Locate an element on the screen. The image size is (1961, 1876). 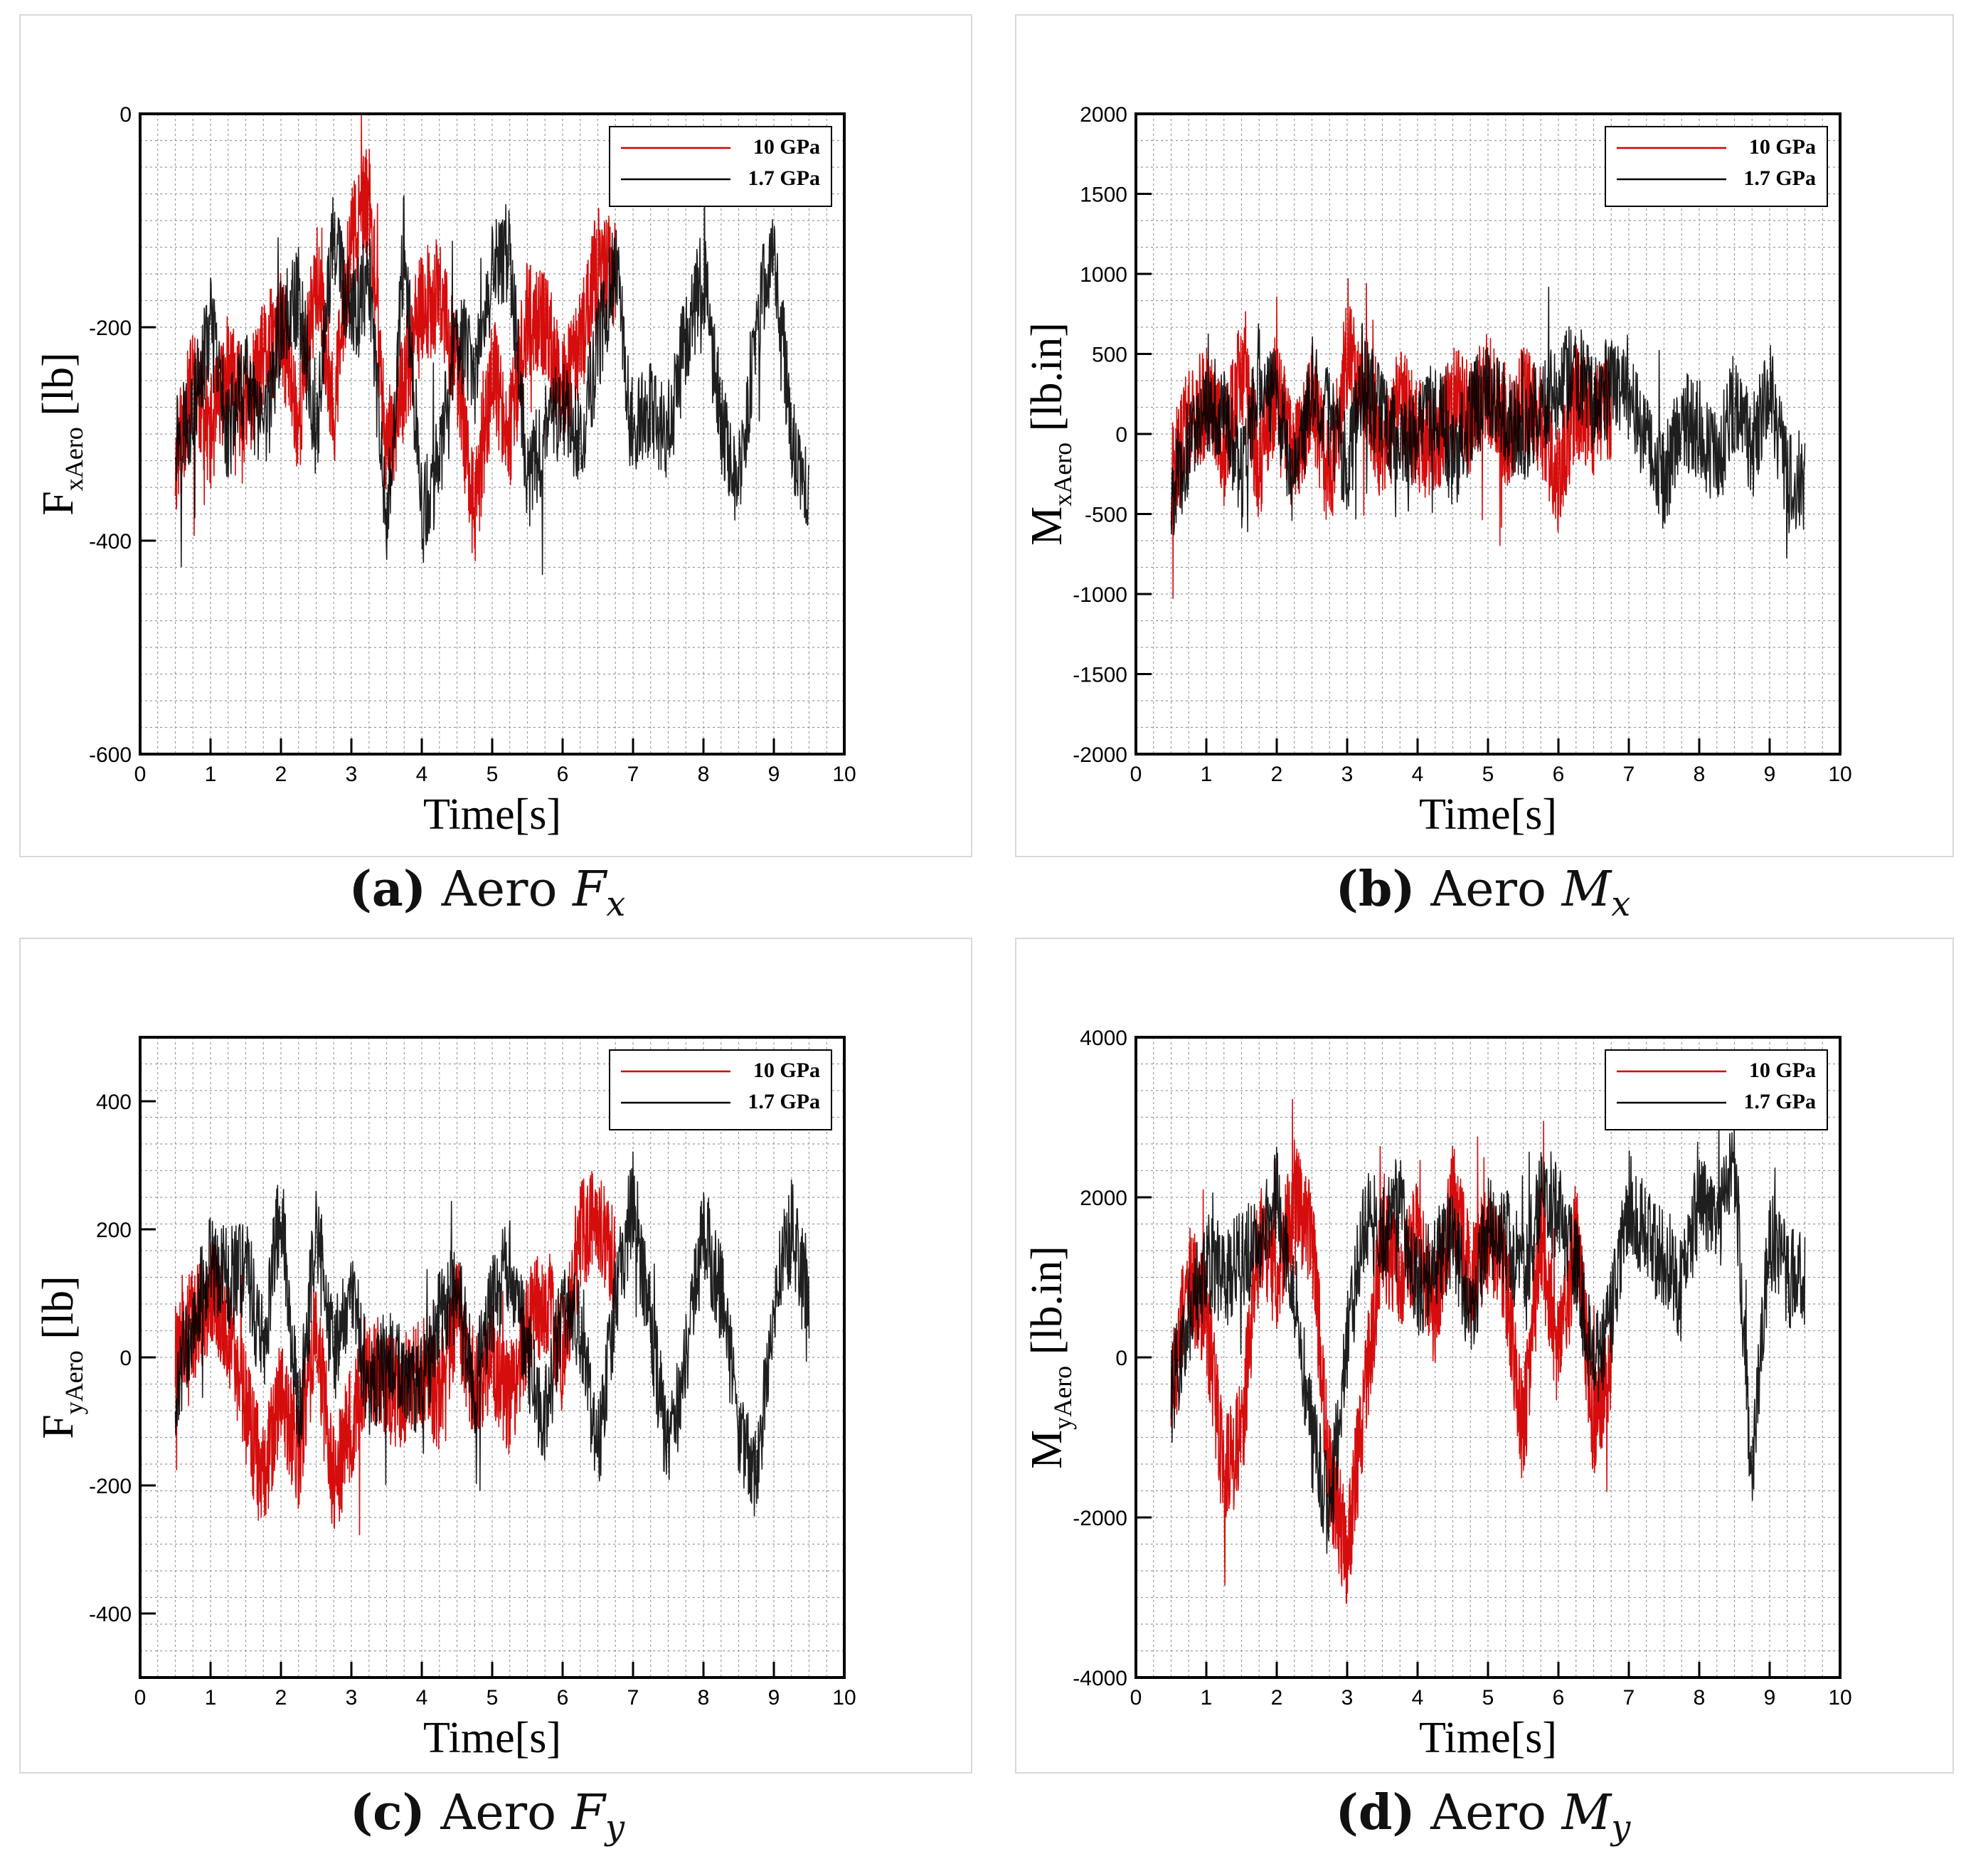
y-axis-sub-a: xAero is located at coordinates (74, 459).